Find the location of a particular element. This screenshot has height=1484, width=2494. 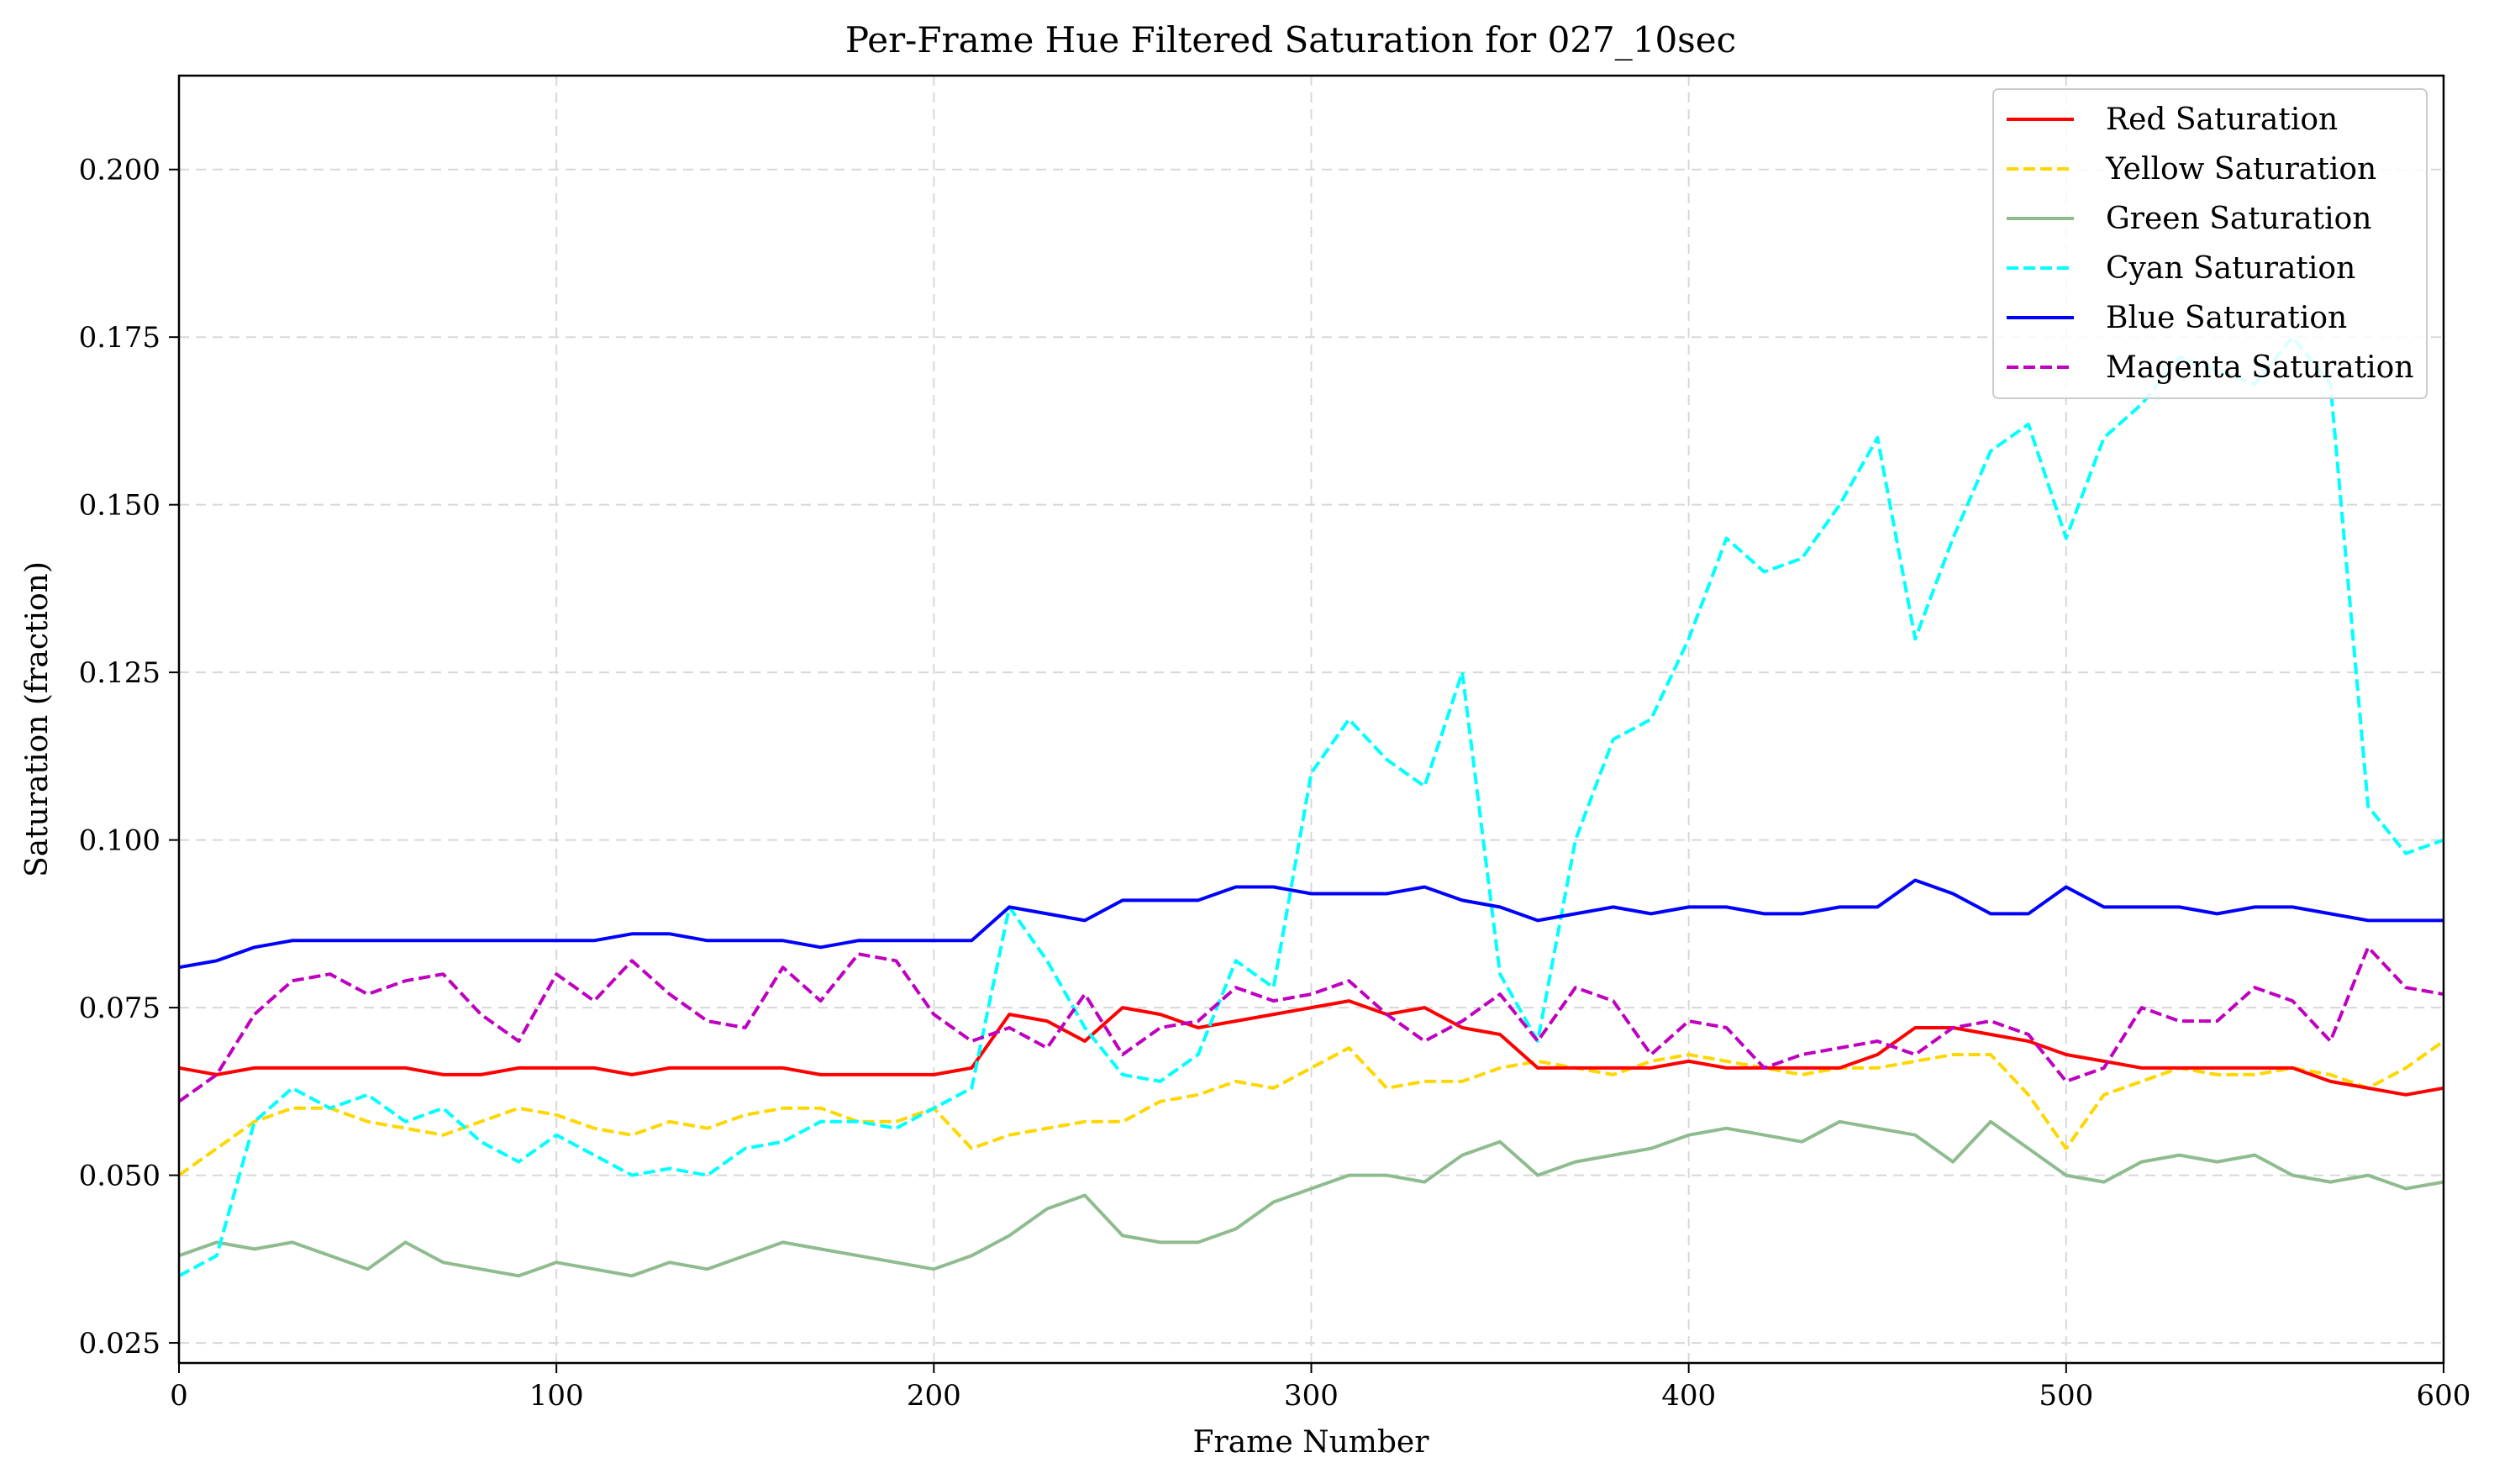

y-axis: 0.025 0.050 0.075 0.100 0.125 0.150 0.175 0.200 is located at coordinates (129, 757).